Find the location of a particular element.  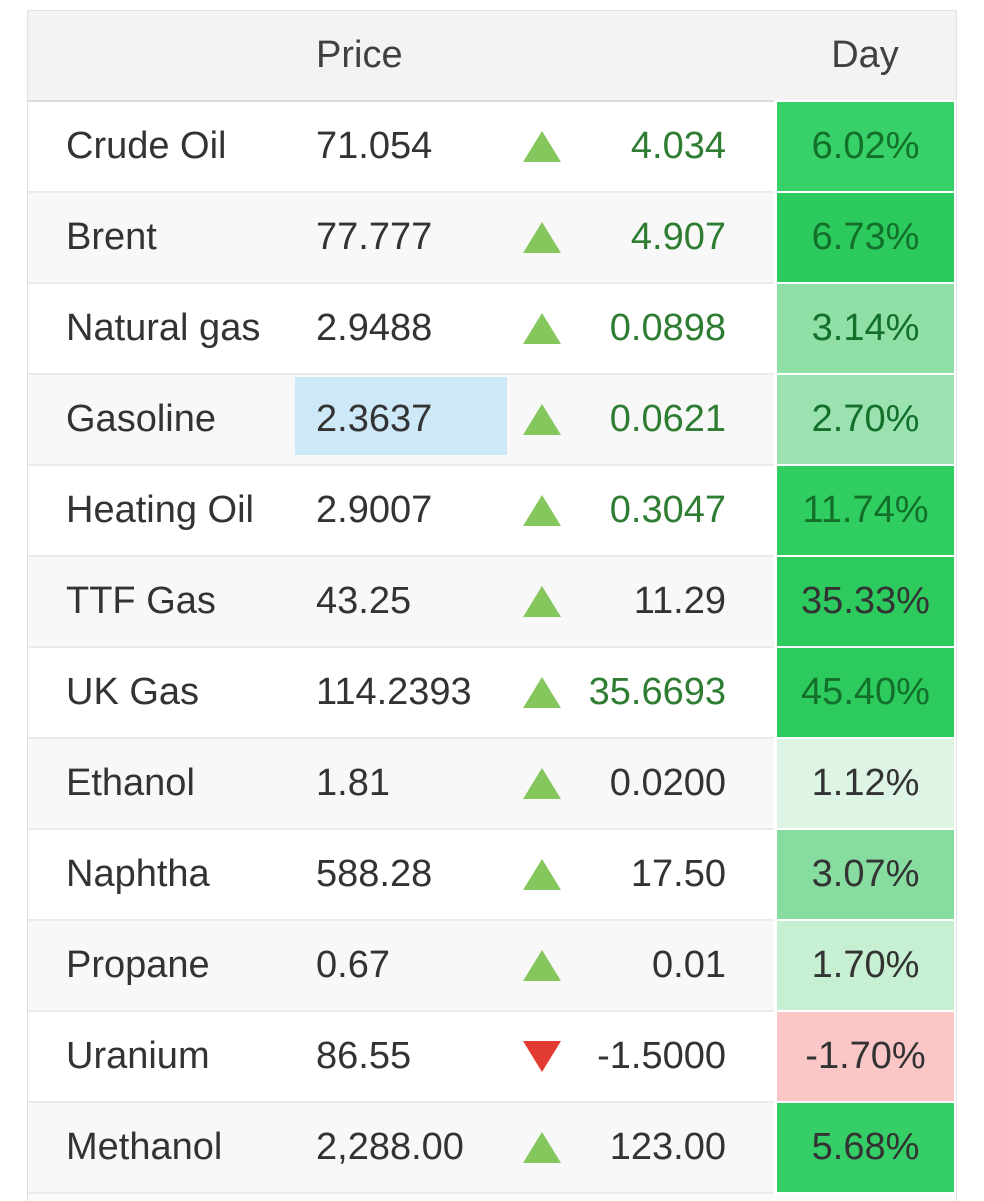

commodity-name-link: Gasoline is located at coordinates (161, 418).